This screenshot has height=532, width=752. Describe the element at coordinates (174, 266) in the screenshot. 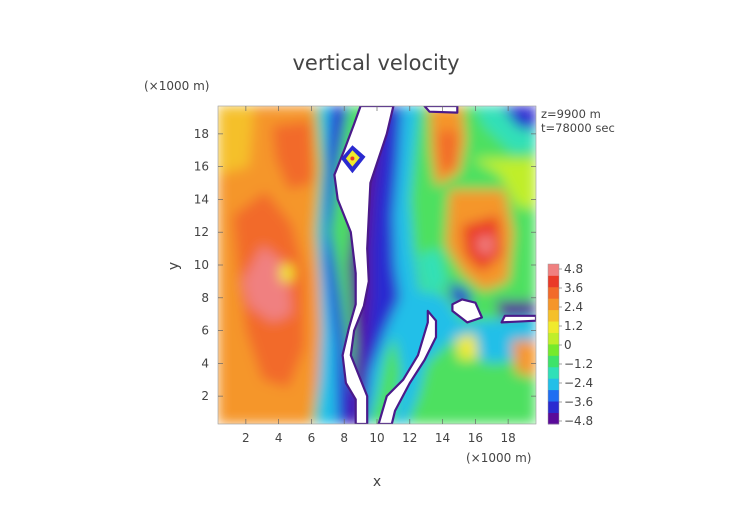

I see `y-axis-label: y` at that location.